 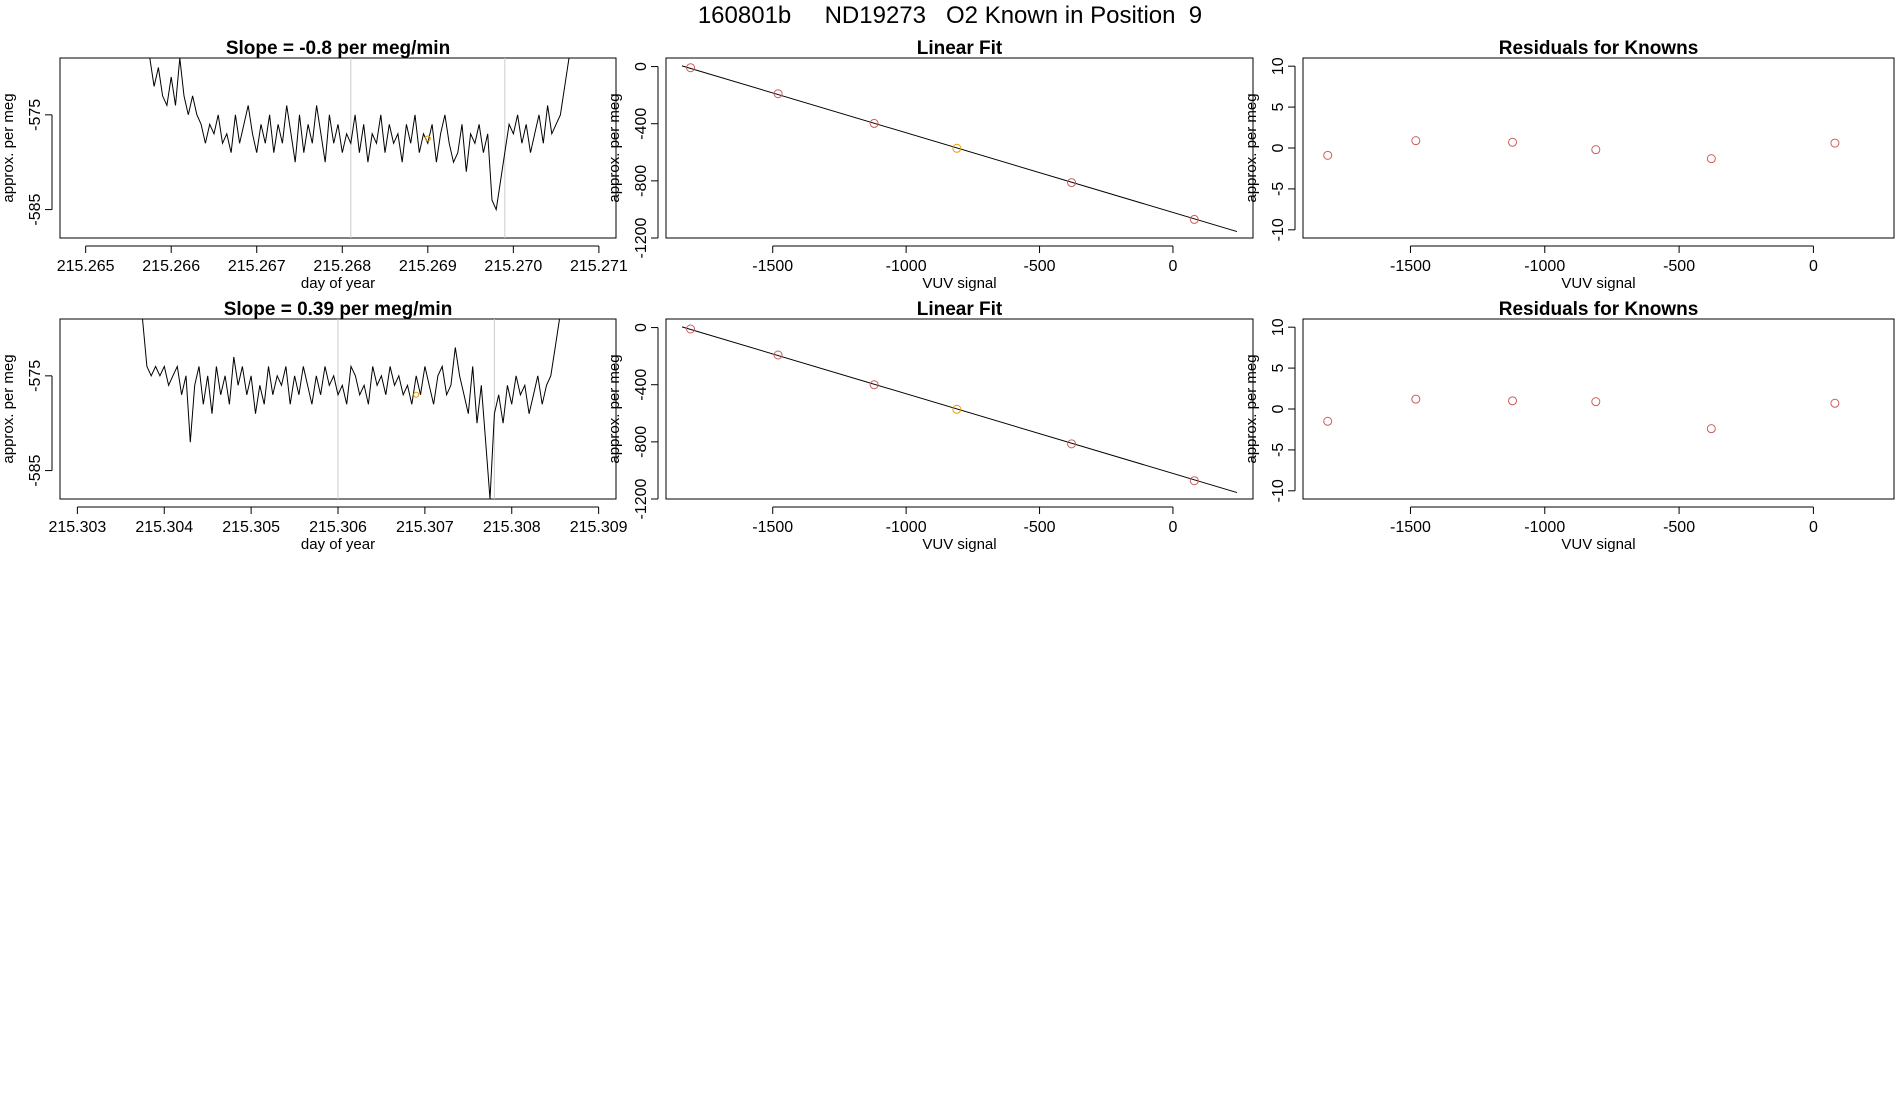 What do you see at coordinates (171, 266) in the screenshot?
I see `x-tick-label: 215.266` at bounding box center [171, 266].